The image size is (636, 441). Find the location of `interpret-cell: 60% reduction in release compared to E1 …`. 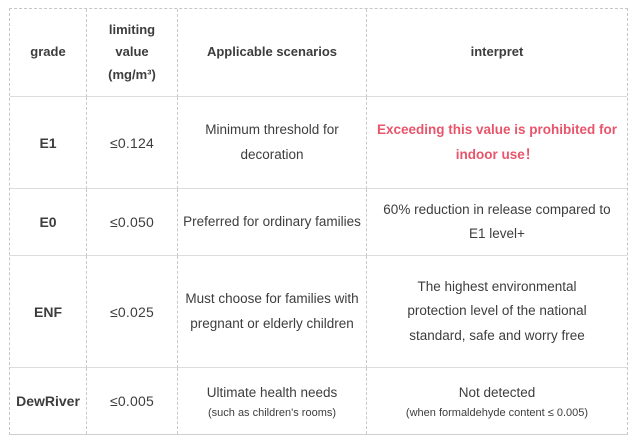

interpret-cell: 60% reduction in release compared to E1 … is located at coordinates (497, 222).